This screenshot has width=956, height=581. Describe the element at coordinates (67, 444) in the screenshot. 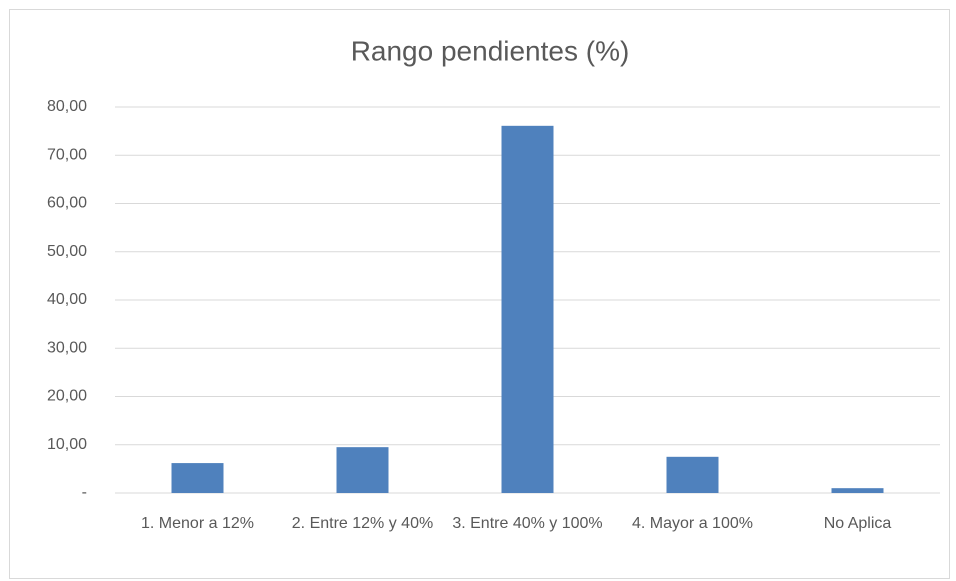

I see `y-tick-label: 10,00` at that location.